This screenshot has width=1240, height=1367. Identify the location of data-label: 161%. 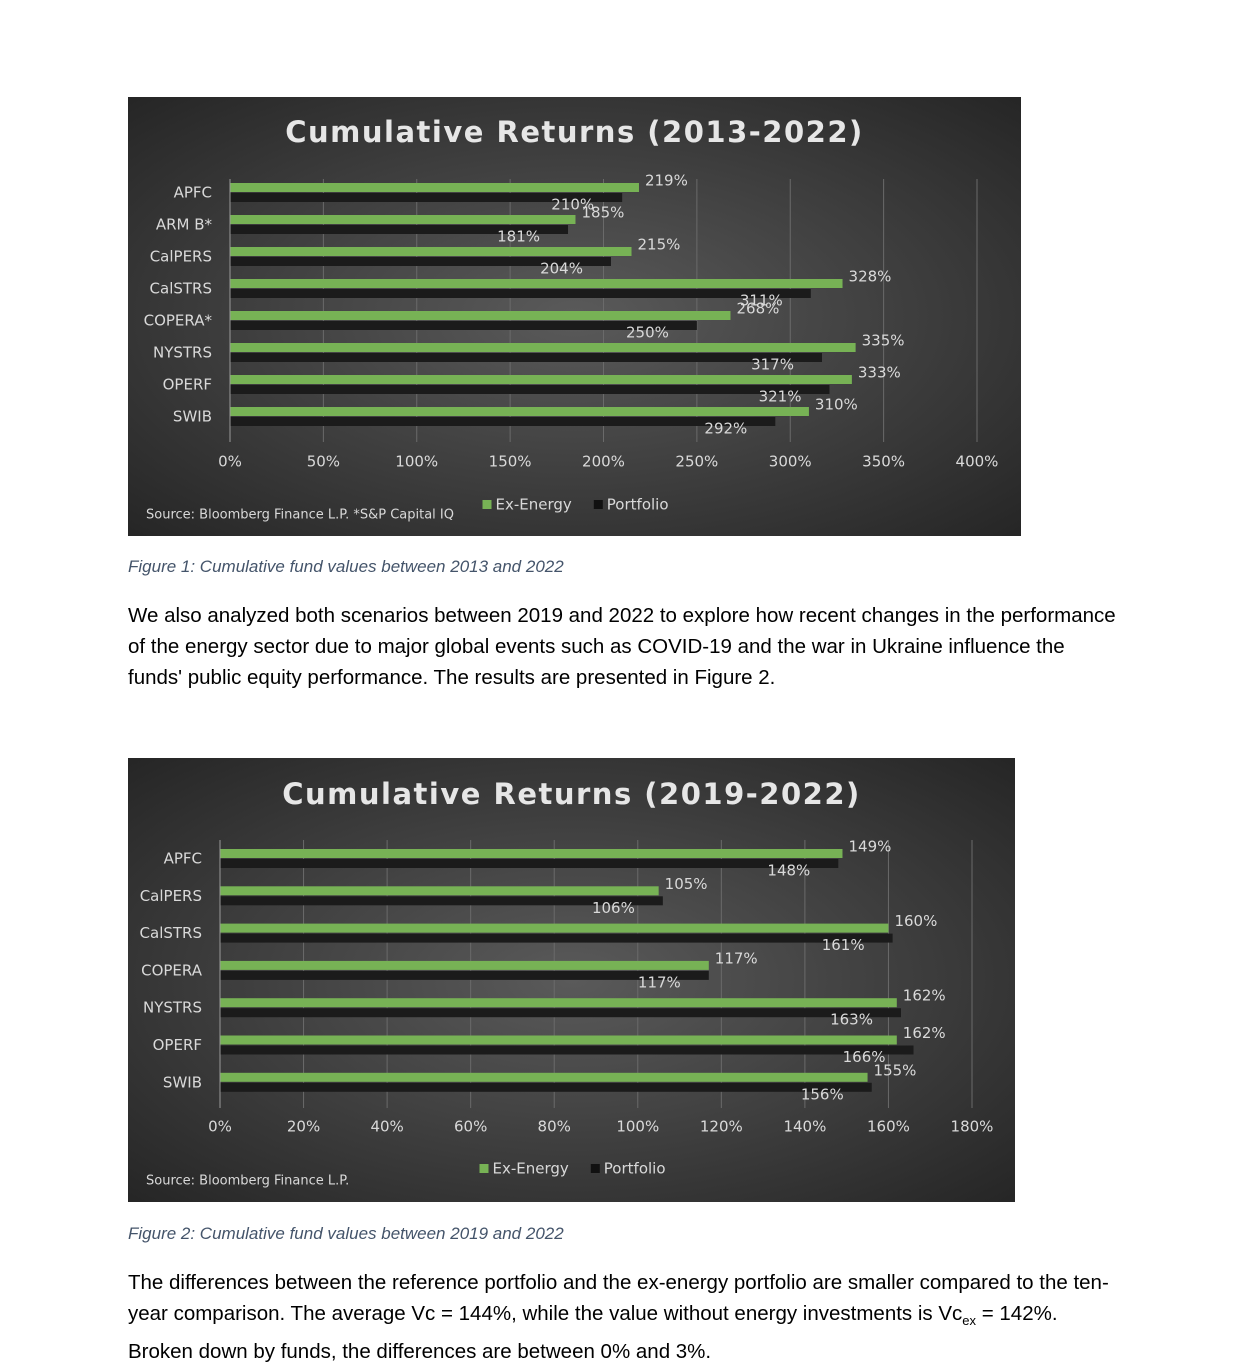
(843, 945).